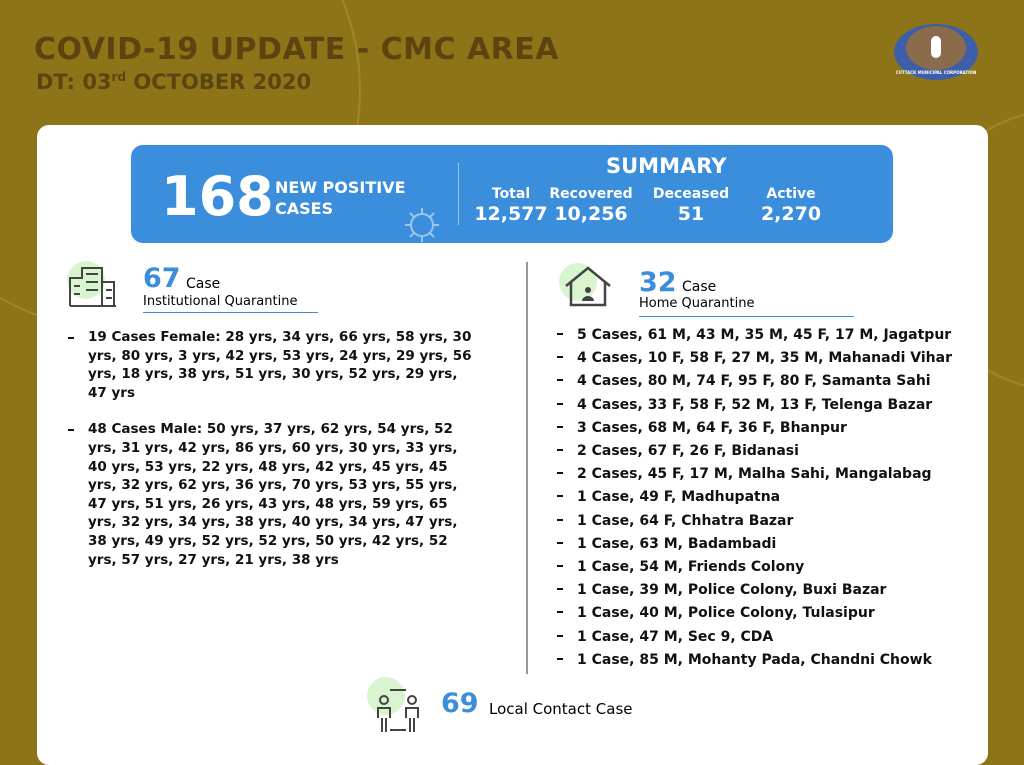  I want to click on list-item: 2 Cases, 67 F, 26 F, Bidanasi, so click(767, 451).